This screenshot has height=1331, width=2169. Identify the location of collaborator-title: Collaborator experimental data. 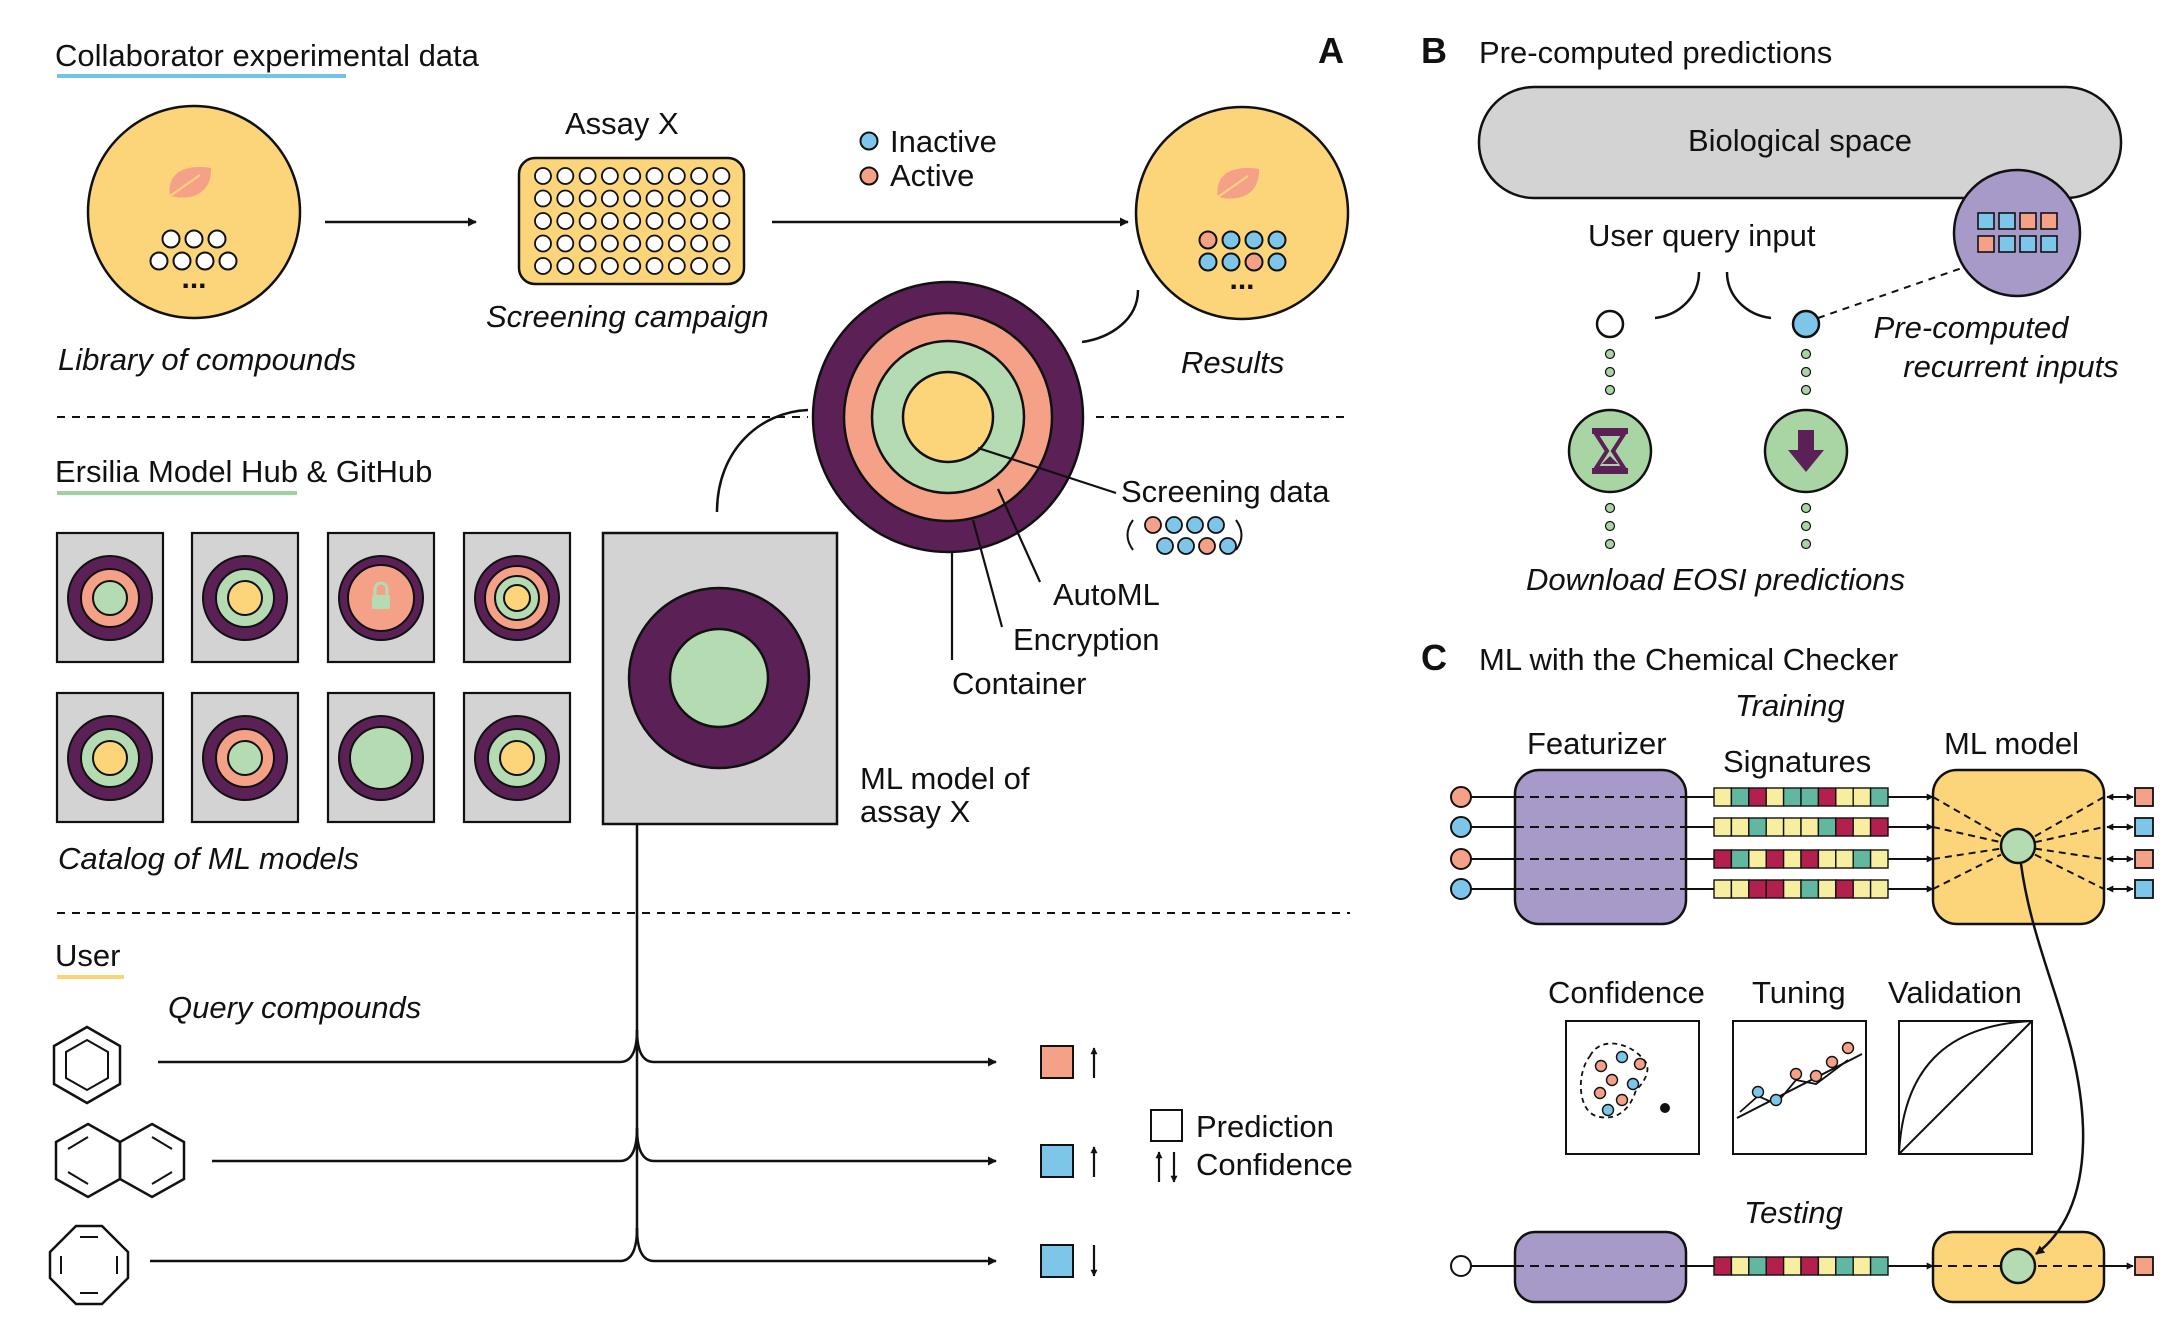
(267, 55).